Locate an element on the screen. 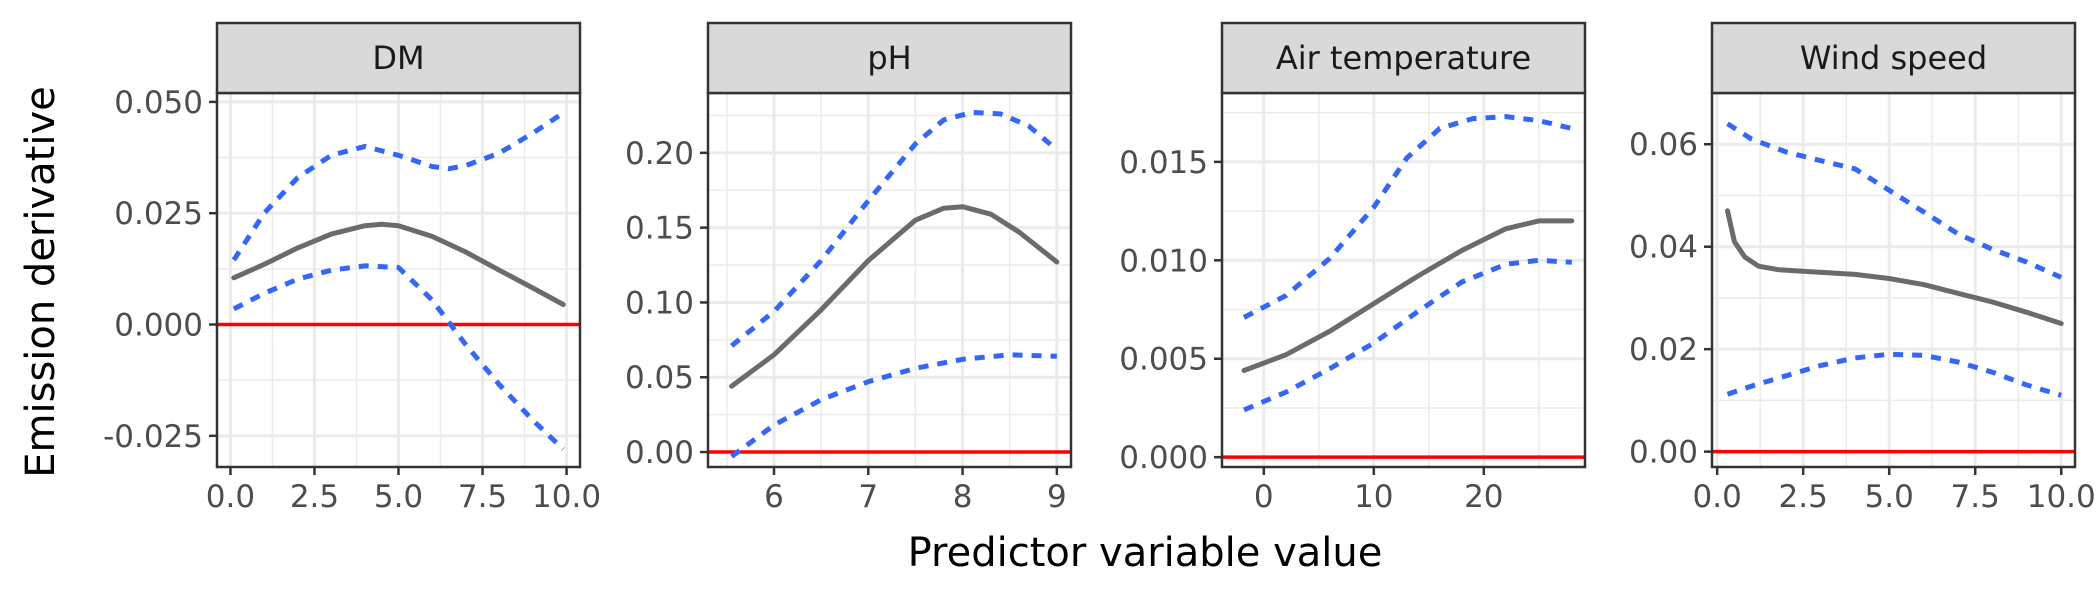 This screenshot has height=600, width=2100. y-axis-title: Emission derivative is located at coordinates (41, 282).